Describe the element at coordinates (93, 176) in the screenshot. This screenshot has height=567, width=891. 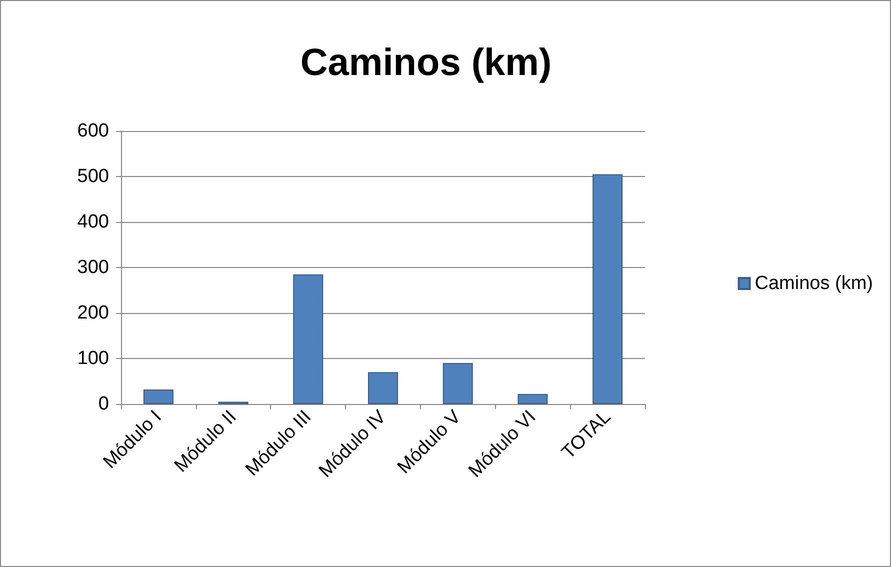
I see `y-tick-label: 500` at that location.